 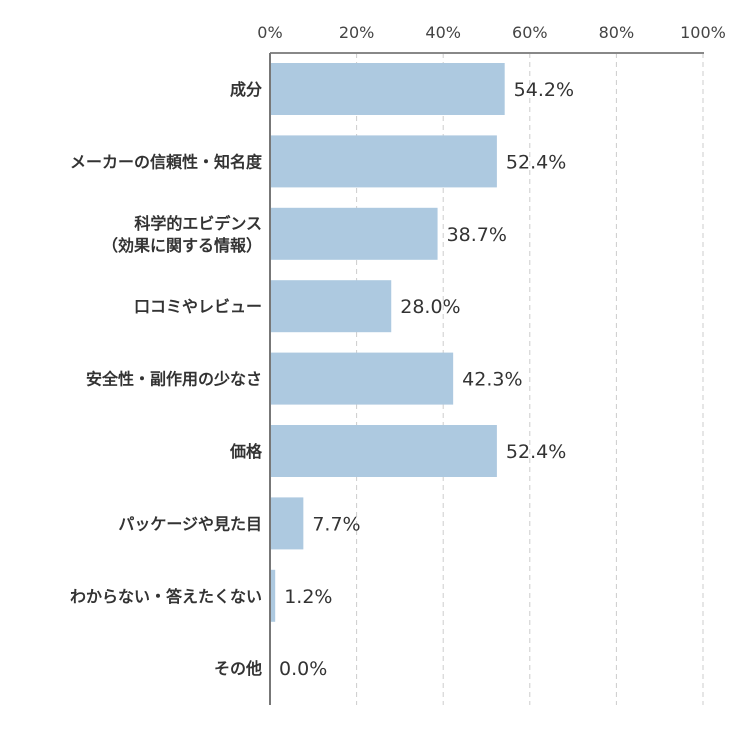 I want to click on category-label: パッケージや見た目, so click(x=190, y=523).